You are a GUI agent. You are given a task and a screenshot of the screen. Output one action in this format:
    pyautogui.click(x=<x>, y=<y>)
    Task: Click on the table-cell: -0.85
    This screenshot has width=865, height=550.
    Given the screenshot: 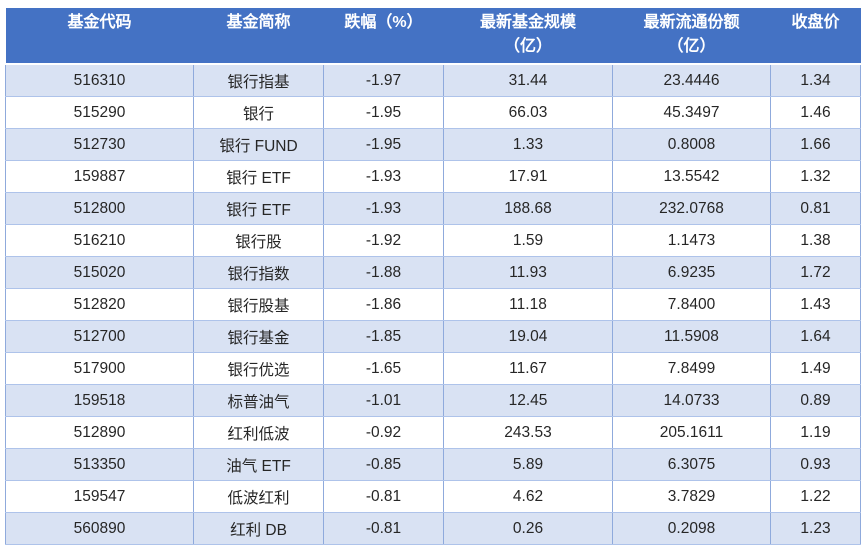 What is the action you would take?
    pyautogui.click(x=383, y=464)
    